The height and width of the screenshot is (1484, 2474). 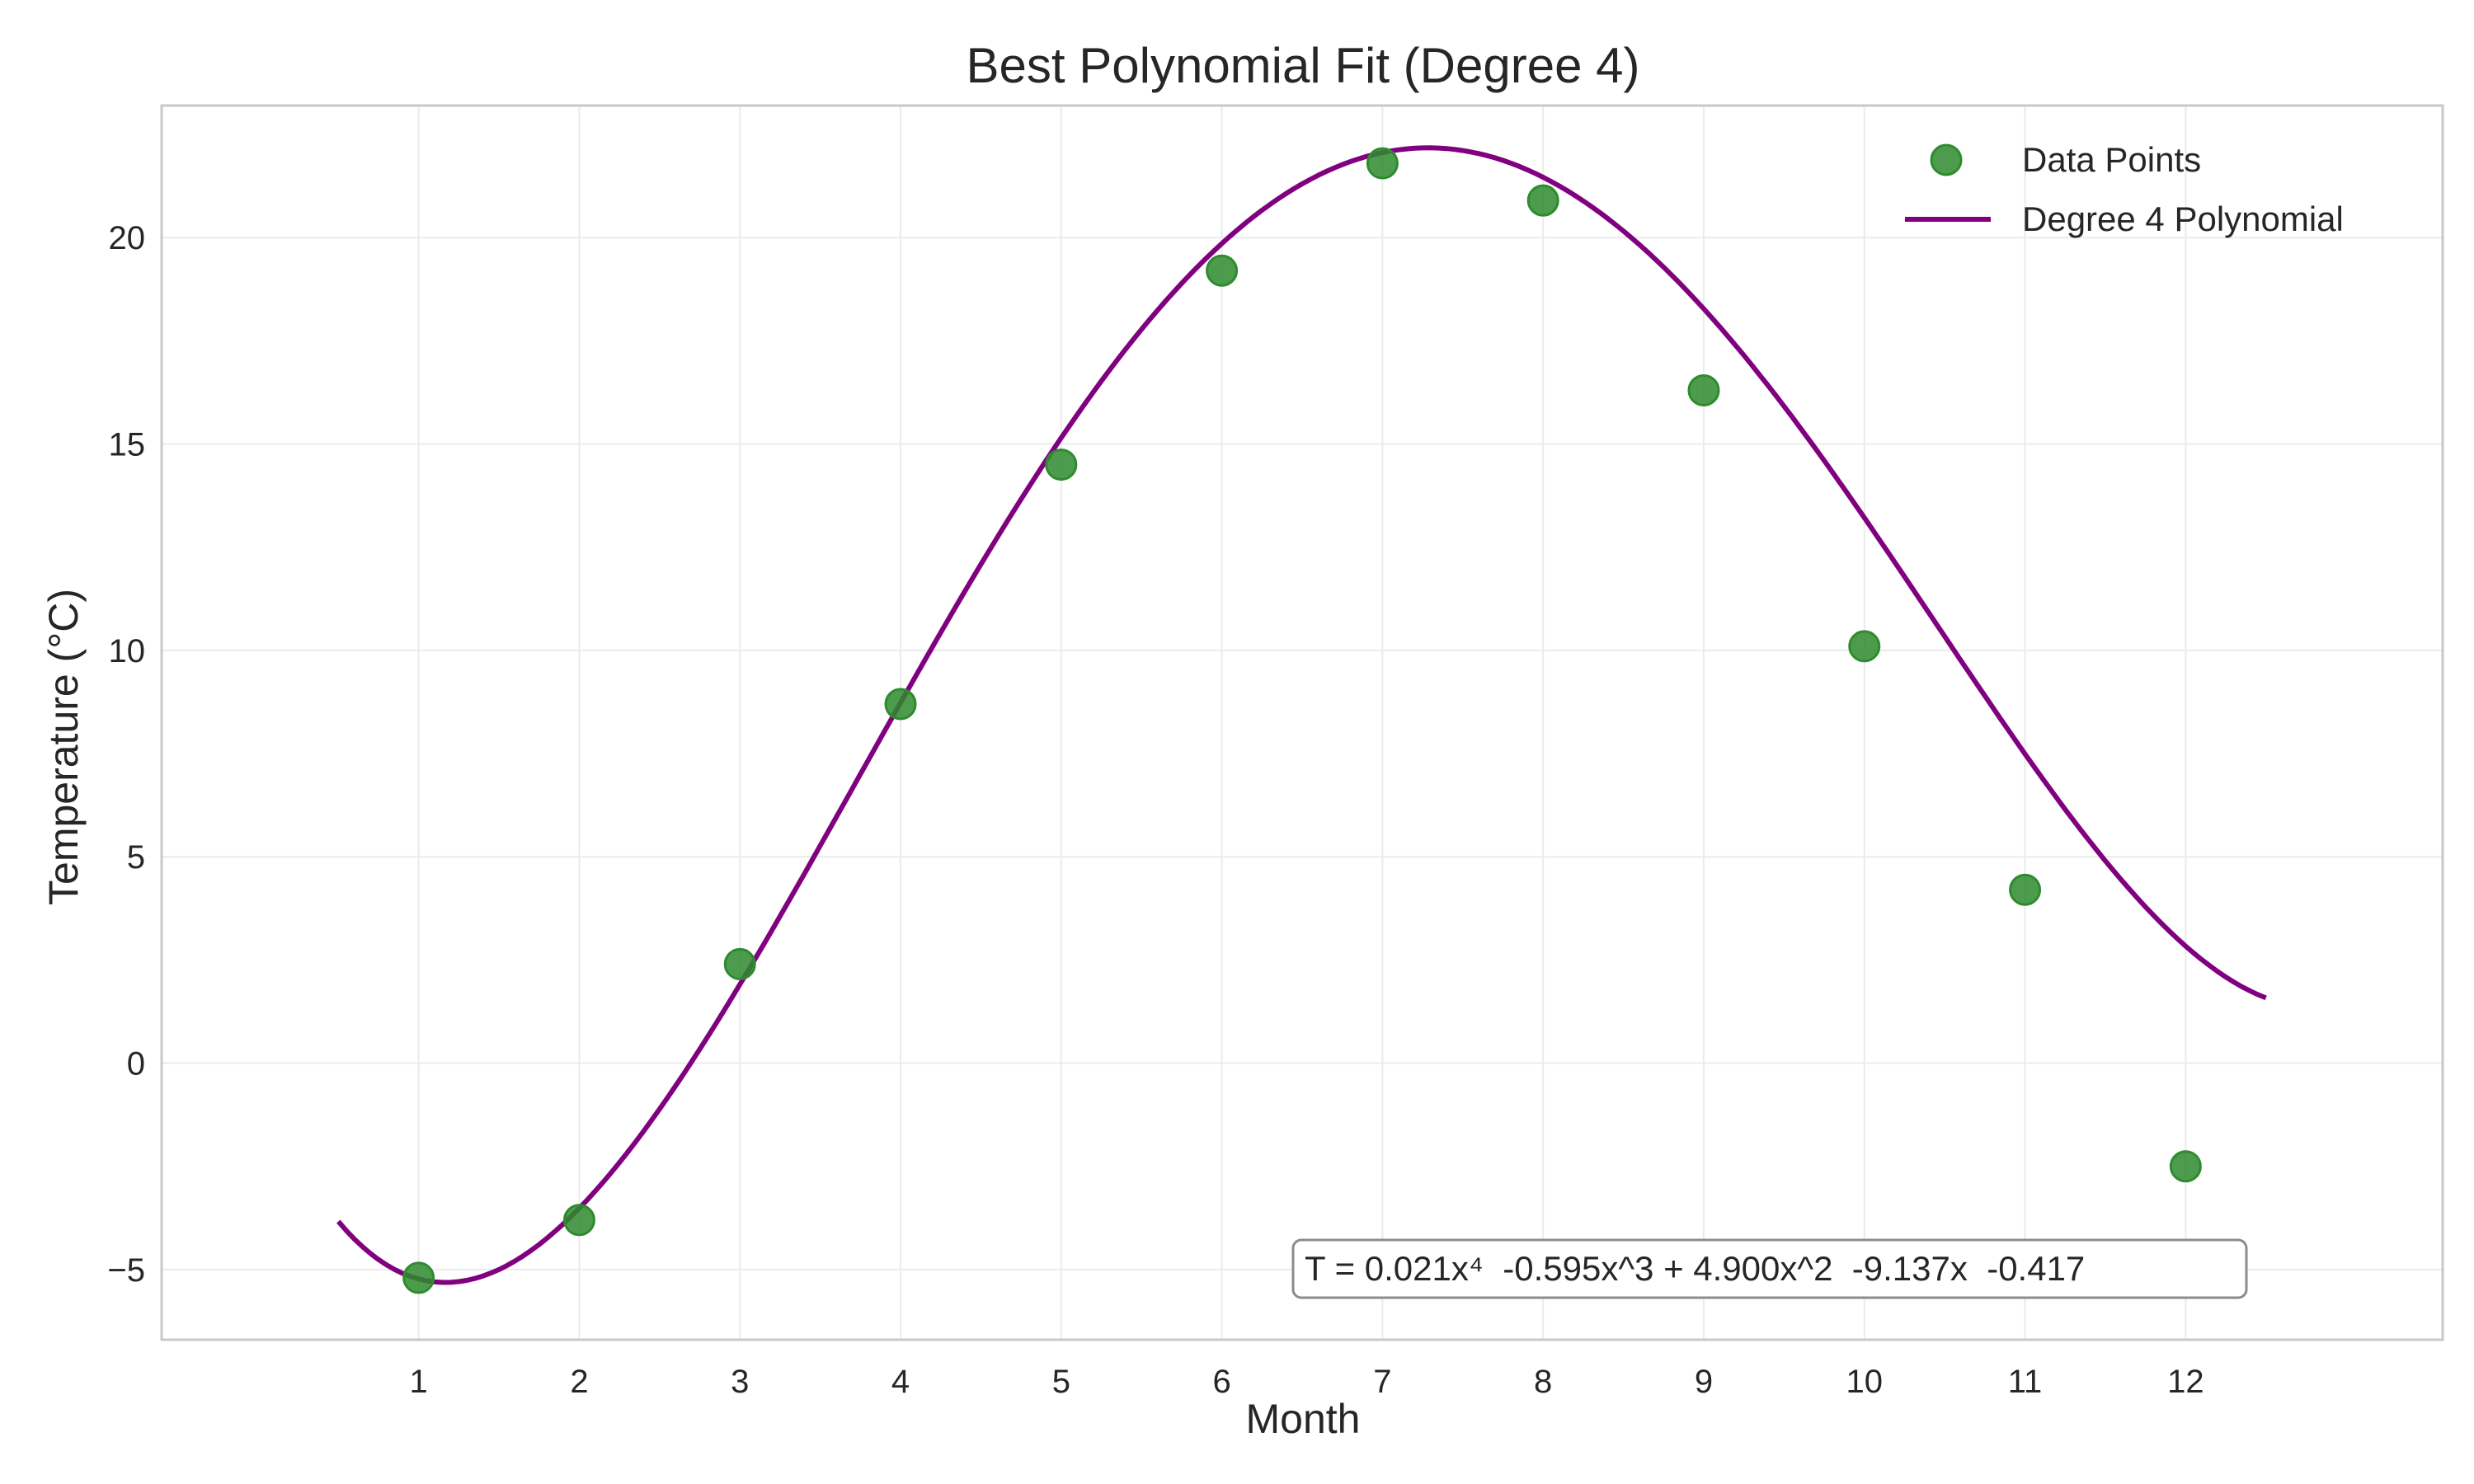 I want to click on x-tick-label: 8, so click(x=1543, y=1382).